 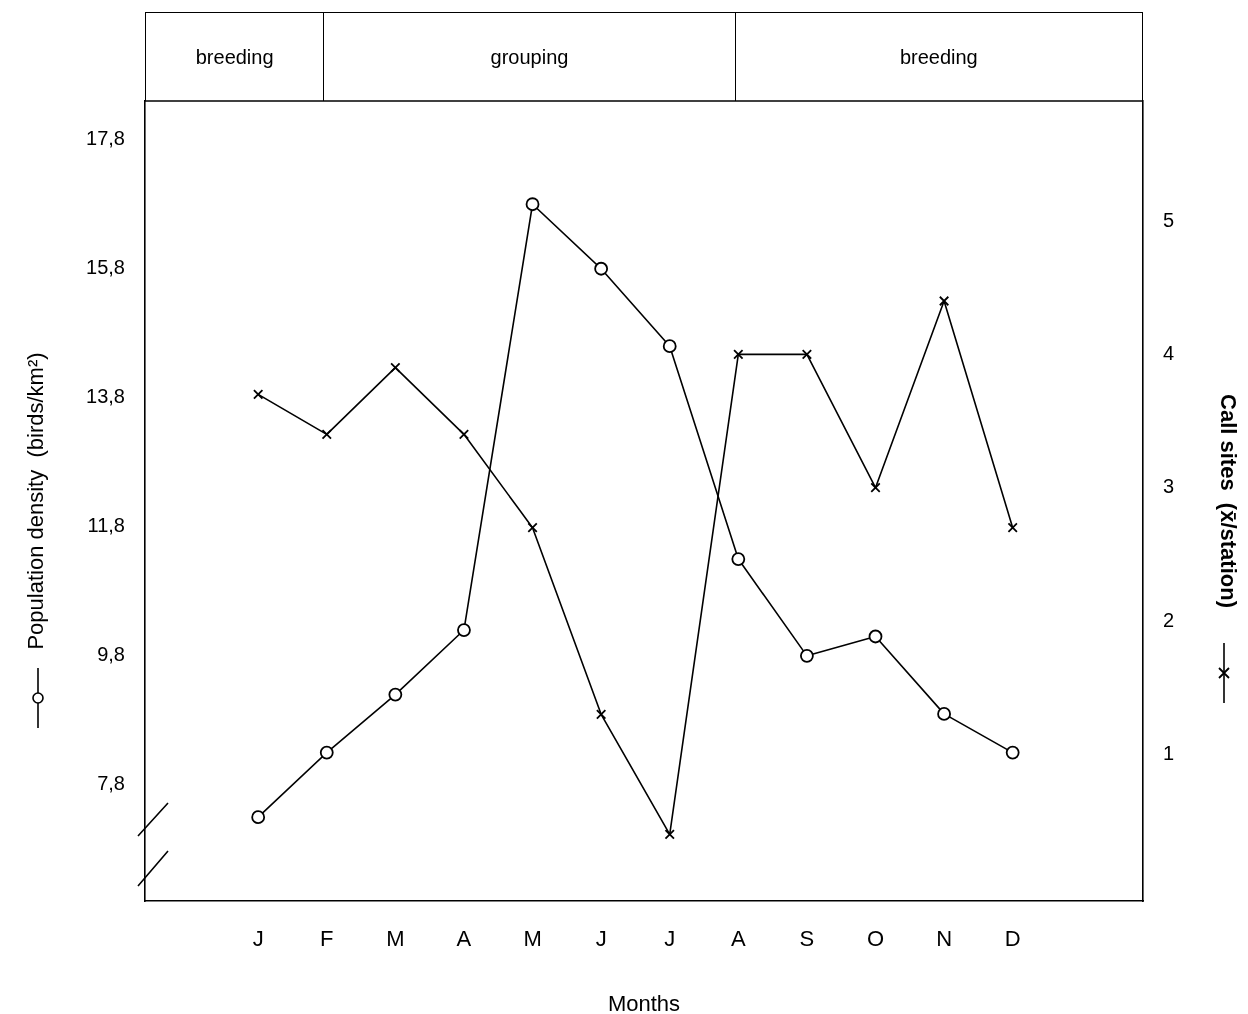 What do you see at coordinates (875, 939) in the screenshot?
I see `x-tick-label: O` at bounding box center [875, 939].